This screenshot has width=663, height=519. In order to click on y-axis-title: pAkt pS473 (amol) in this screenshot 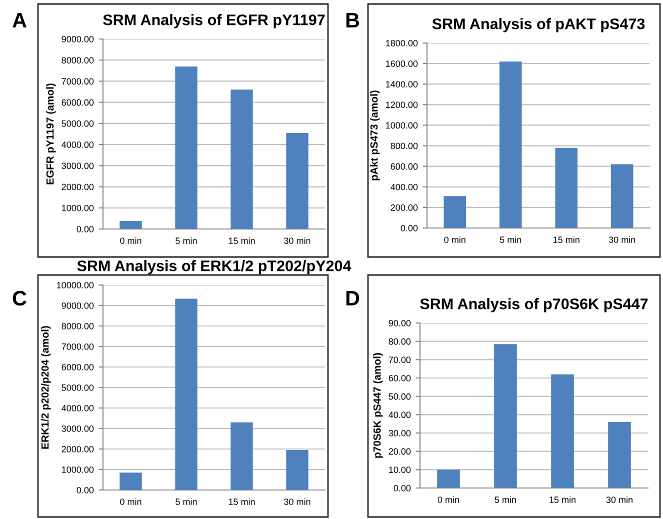, I will do `click(375, 135)`.